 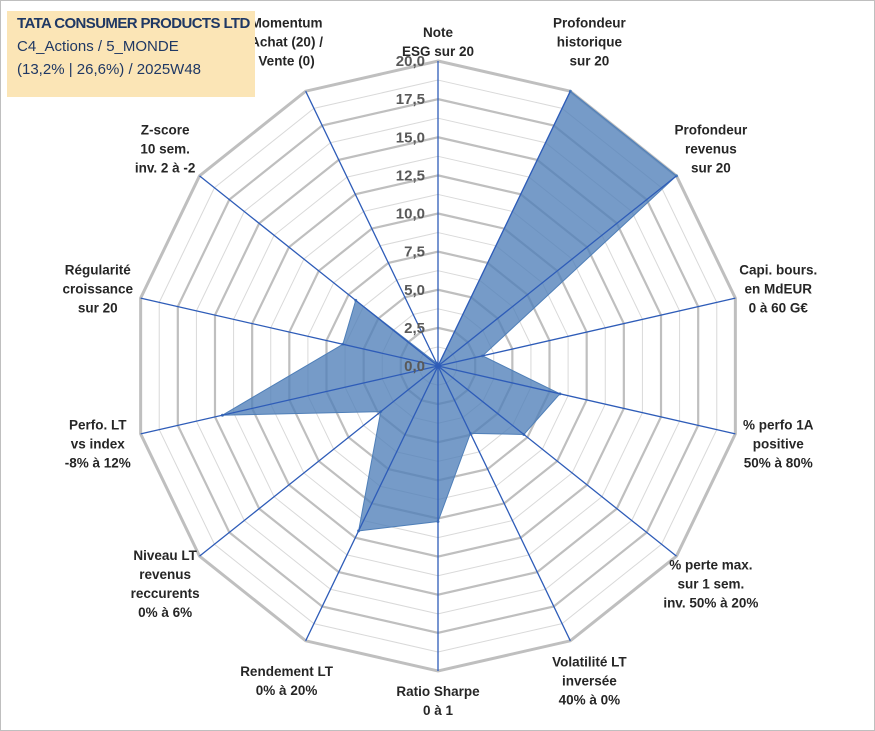 What do you see at coordinates (287, 681) in the screenshot?
I see `axis-label: Rendement LT 0% à 20%` at bounding box center [287, 681].